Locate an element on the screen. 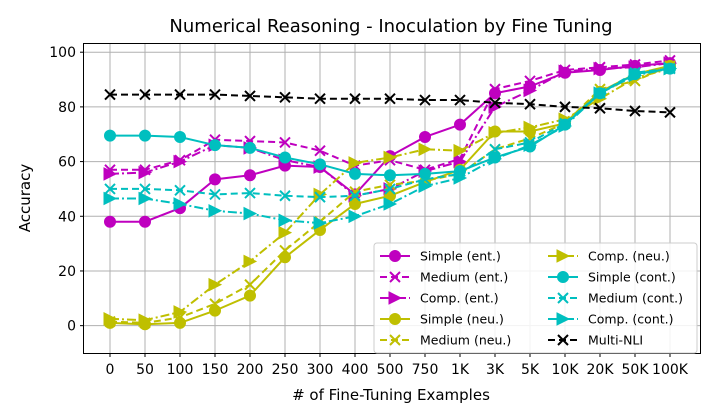  legend-item: Simple (cont.) is located at coordinates (612, 277).